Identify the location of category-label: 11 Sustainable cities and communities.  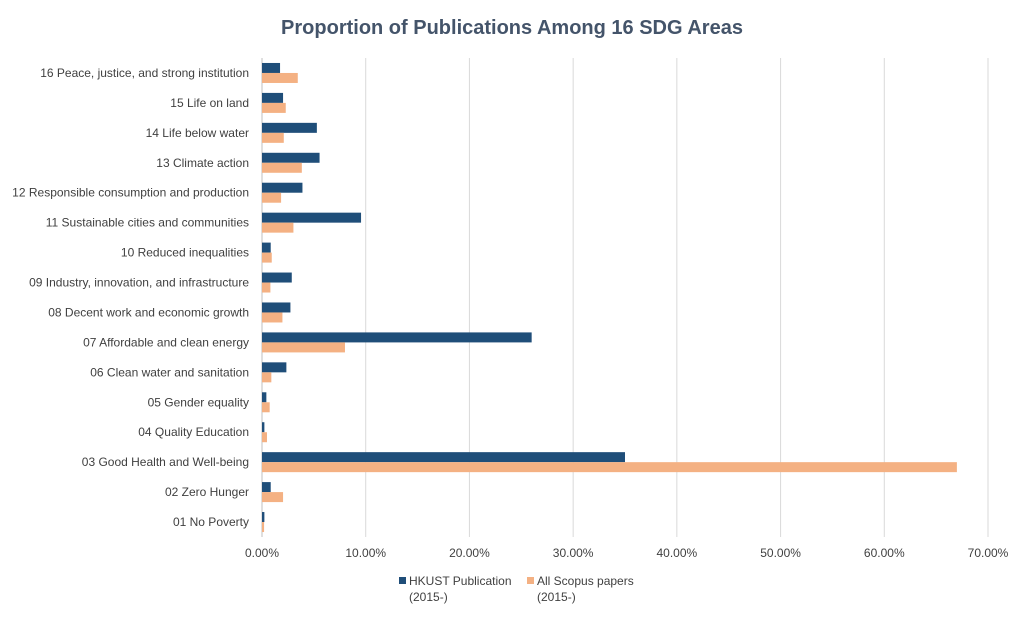
(147, 223).